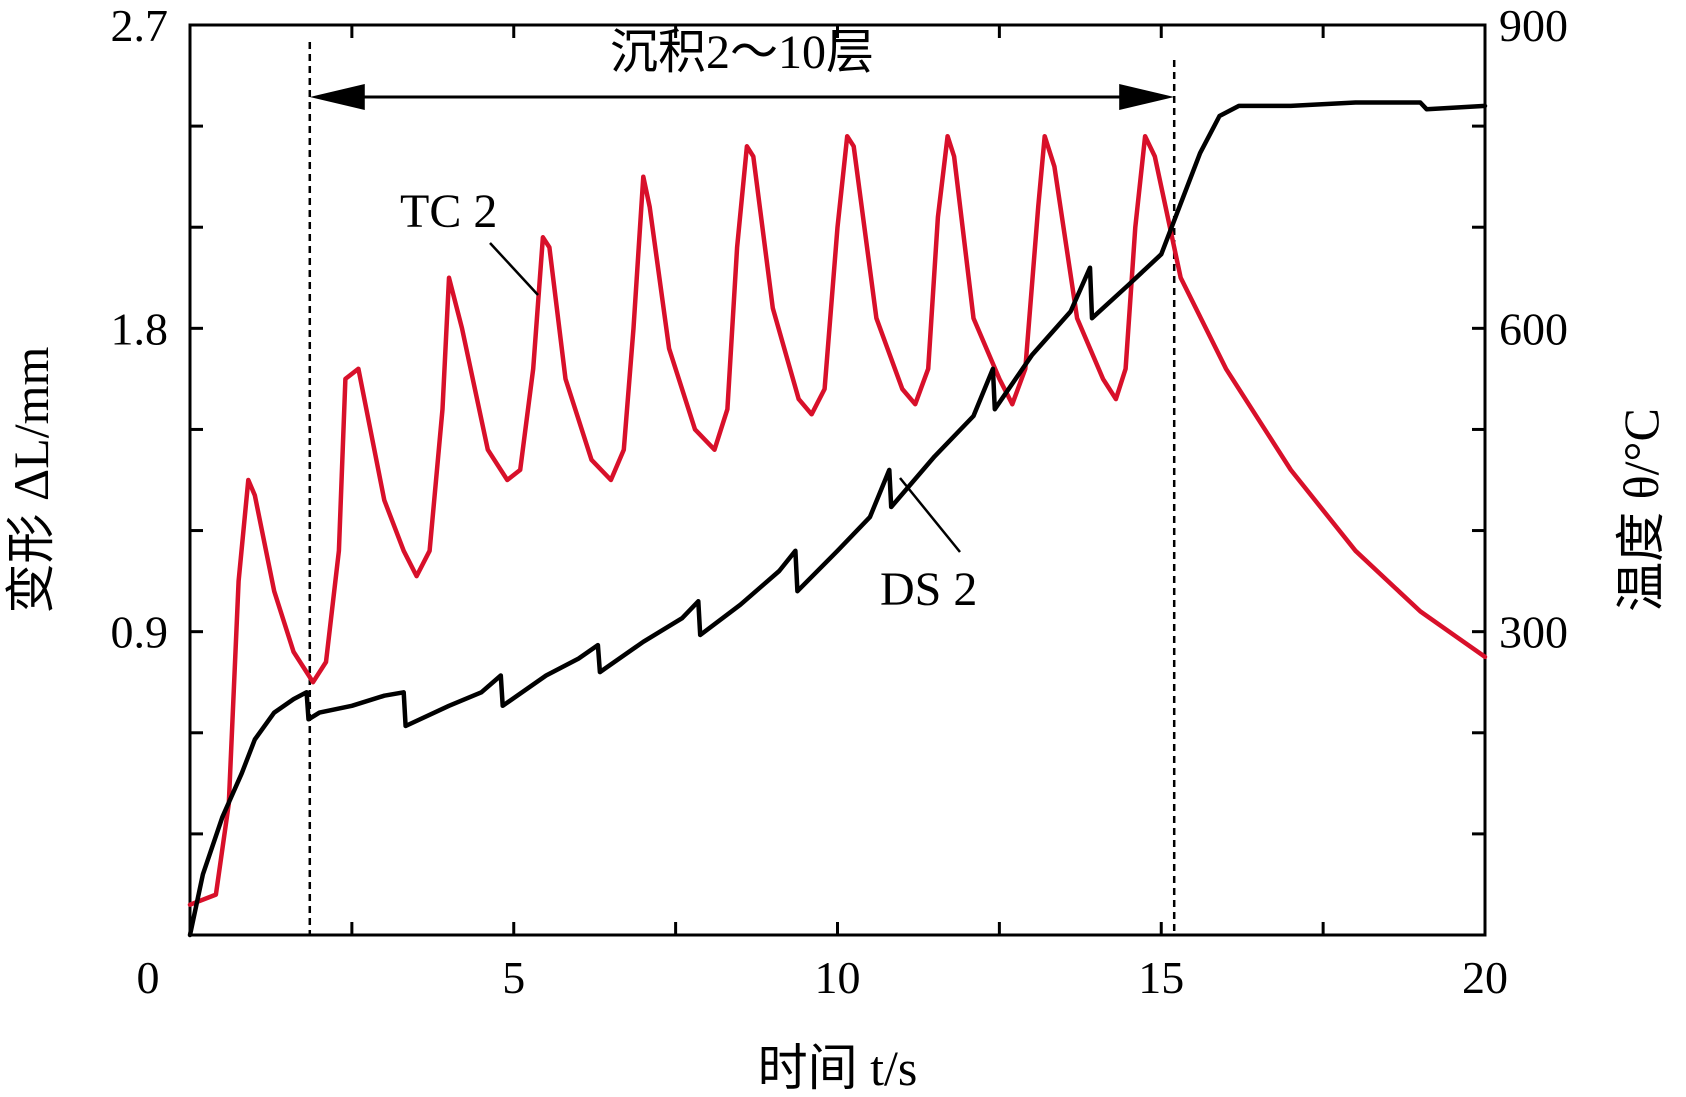 The width and height of the screenshot is (1686, 1097). What do you see at coordinates (448, 211) in the screenshot?
I see `series-label-tc2: TC 2` at bounding box center [448, 211].